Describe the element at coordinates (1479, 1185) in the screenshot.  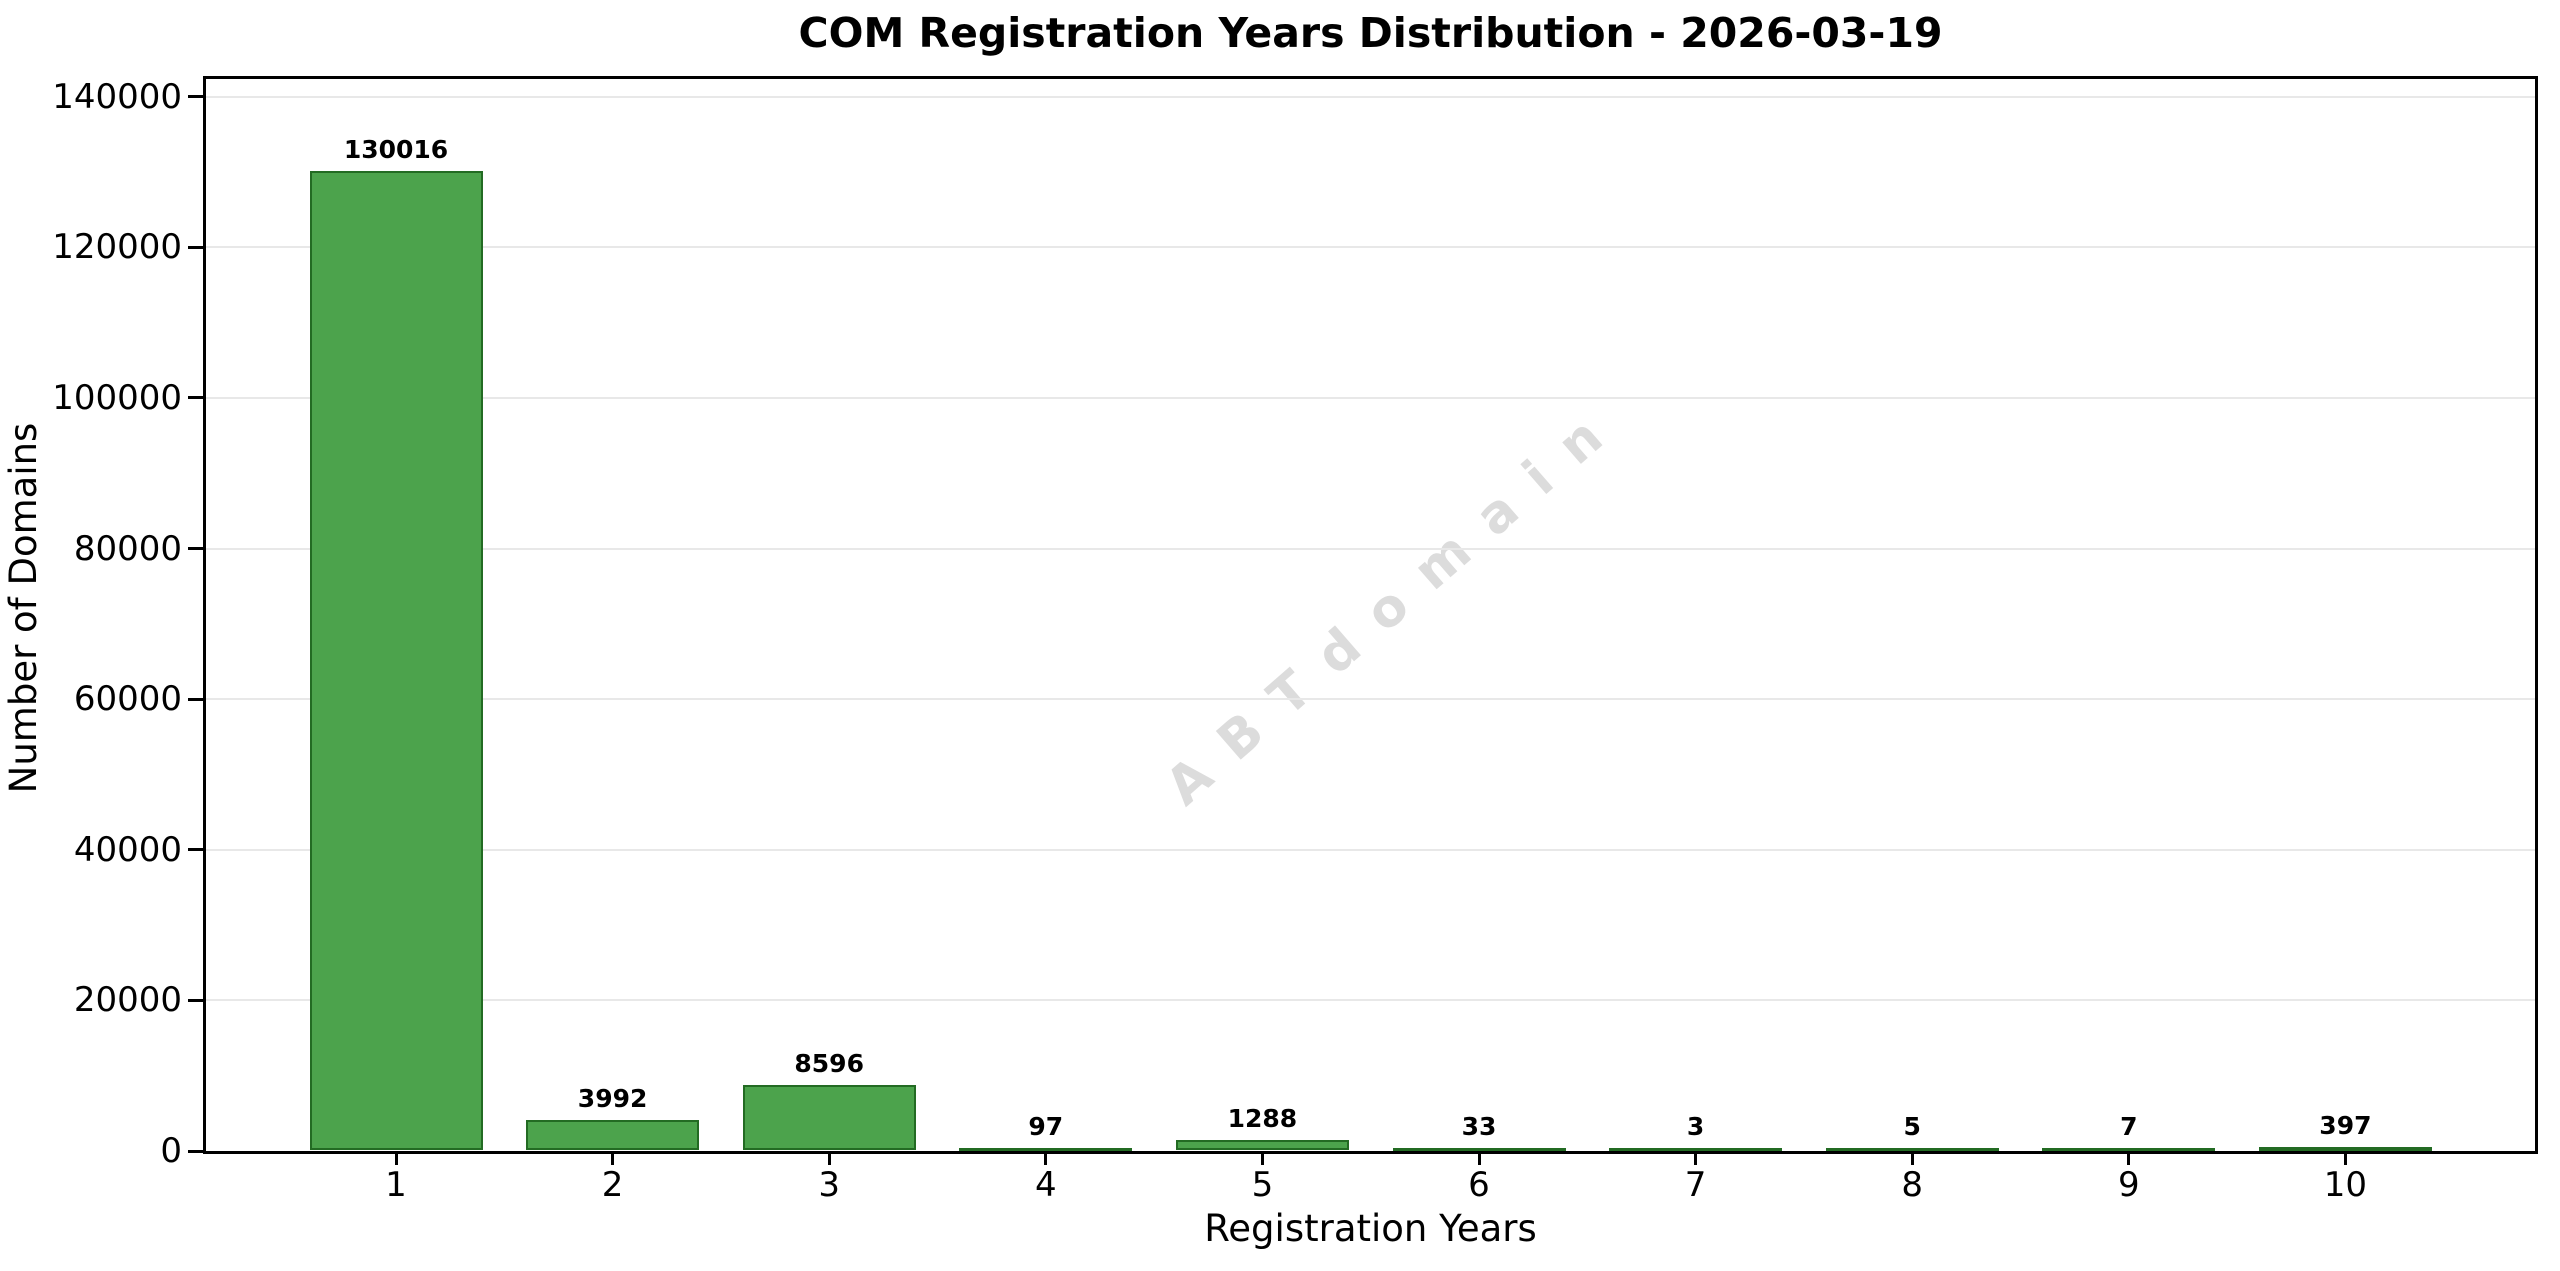
I see `x-tick-label: 6` at that location.